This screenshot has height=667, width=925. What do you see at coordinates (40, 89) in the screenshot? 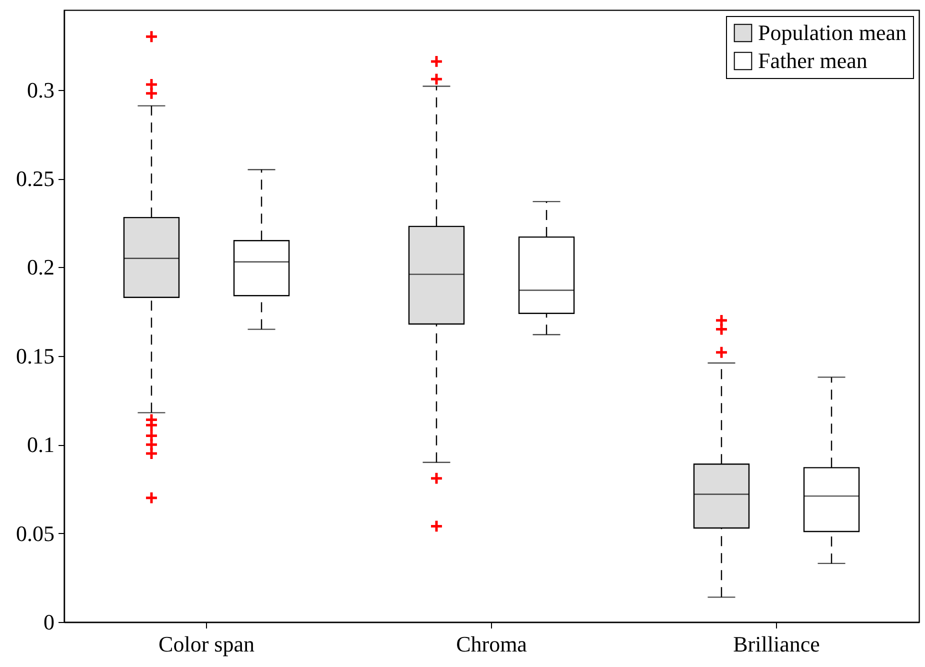
I see `y-tick-label: 0.3` at bounding box center [40, 89].